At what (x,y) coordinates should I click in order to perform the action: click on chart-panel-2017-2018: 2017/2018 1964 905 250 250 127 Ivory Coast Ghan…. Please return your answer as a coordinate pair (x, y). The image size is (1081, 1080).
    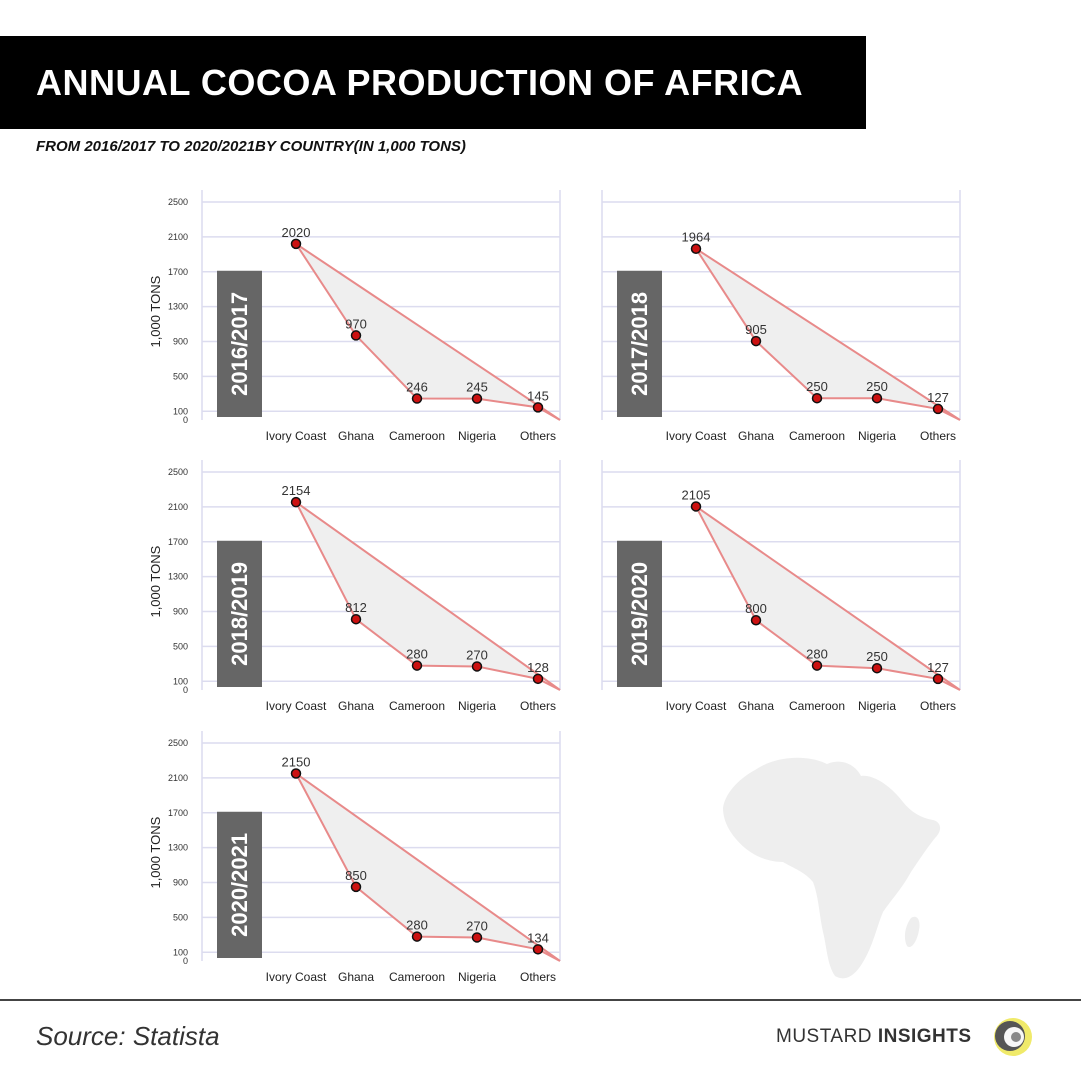
    Looking at the image, I should click on (750, 327).